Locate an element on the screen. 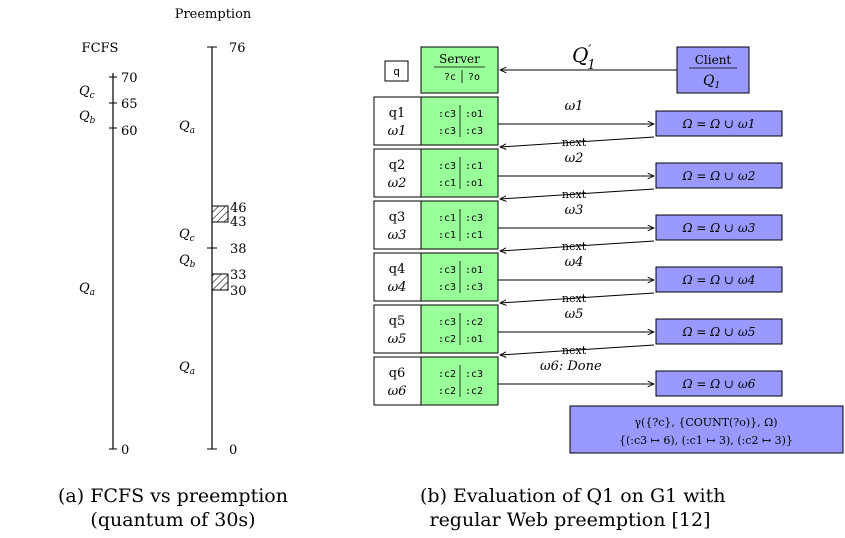  row-1-mapping-label: ω1 is located at coordinates (397, 131).